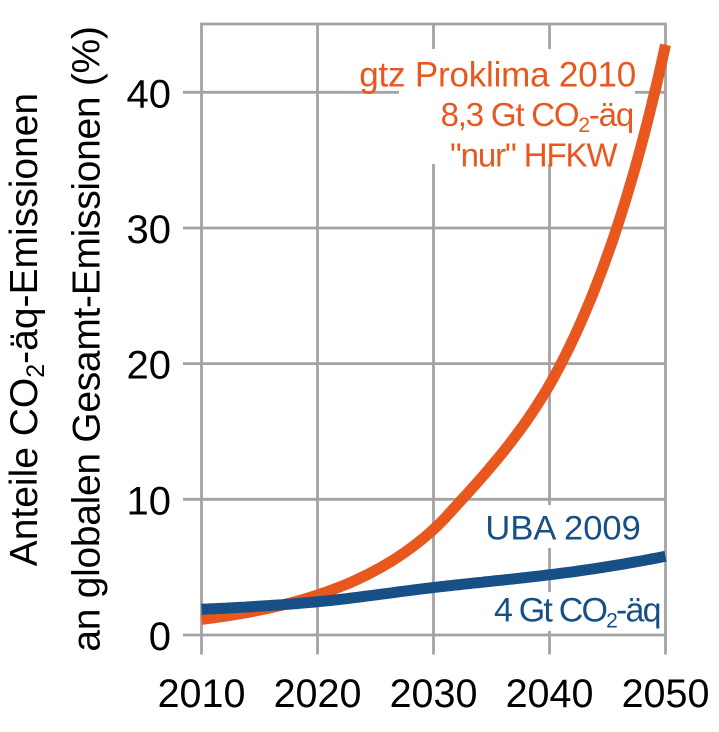  I want to click on svg-text: 8,3 Gt CO2-äq, so click(537, 116).